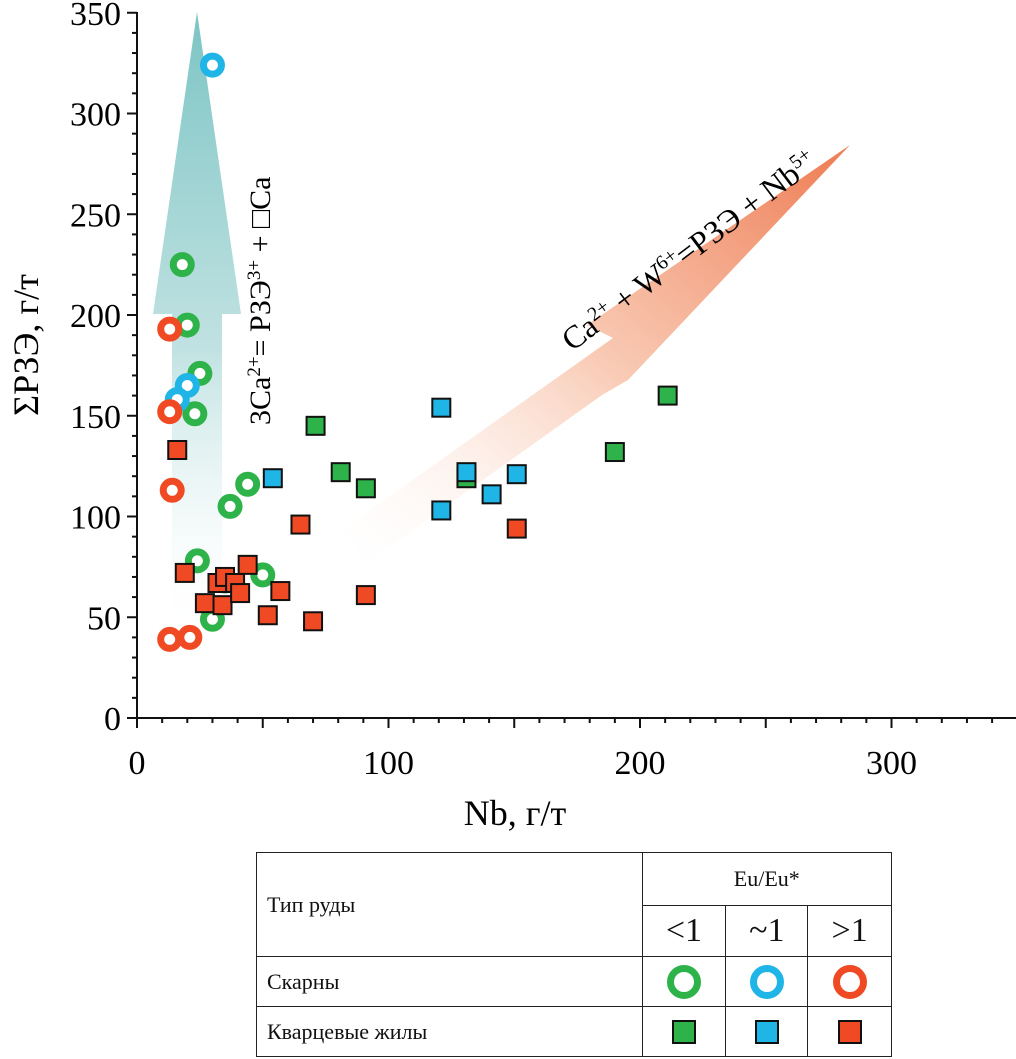  Describe the element at coordinates (26, 345) in the screenshot. I see `y-axis-label: ΣРЗЭ, г/т` at that location.